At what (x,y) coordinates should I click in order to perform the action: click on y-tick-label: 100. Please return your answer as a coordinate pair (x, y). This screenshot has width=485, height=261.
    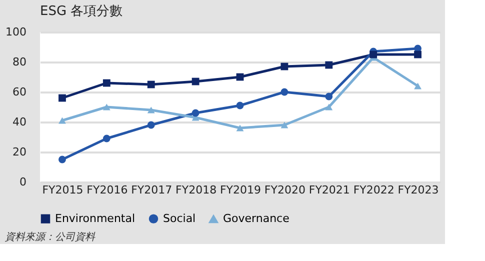
    Looking at the image, I should click on (16, 32).